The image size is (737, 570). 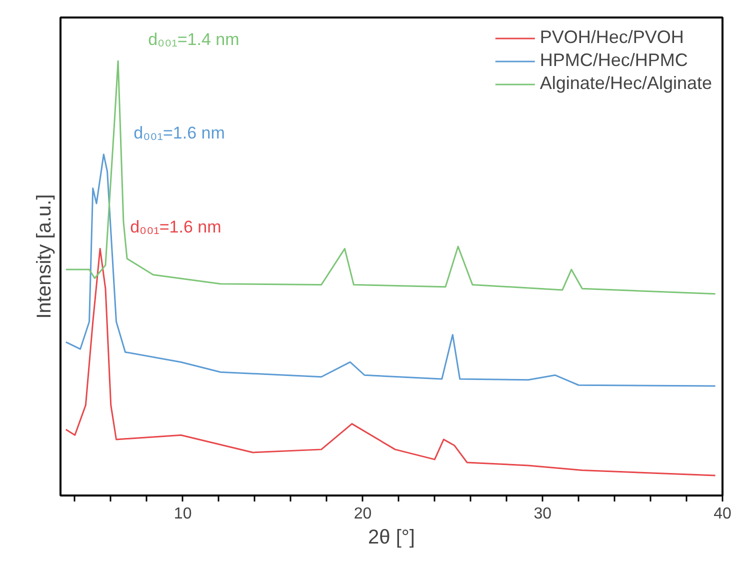 I want to click on x-tick-label: 20, so click(x=363, y=514).